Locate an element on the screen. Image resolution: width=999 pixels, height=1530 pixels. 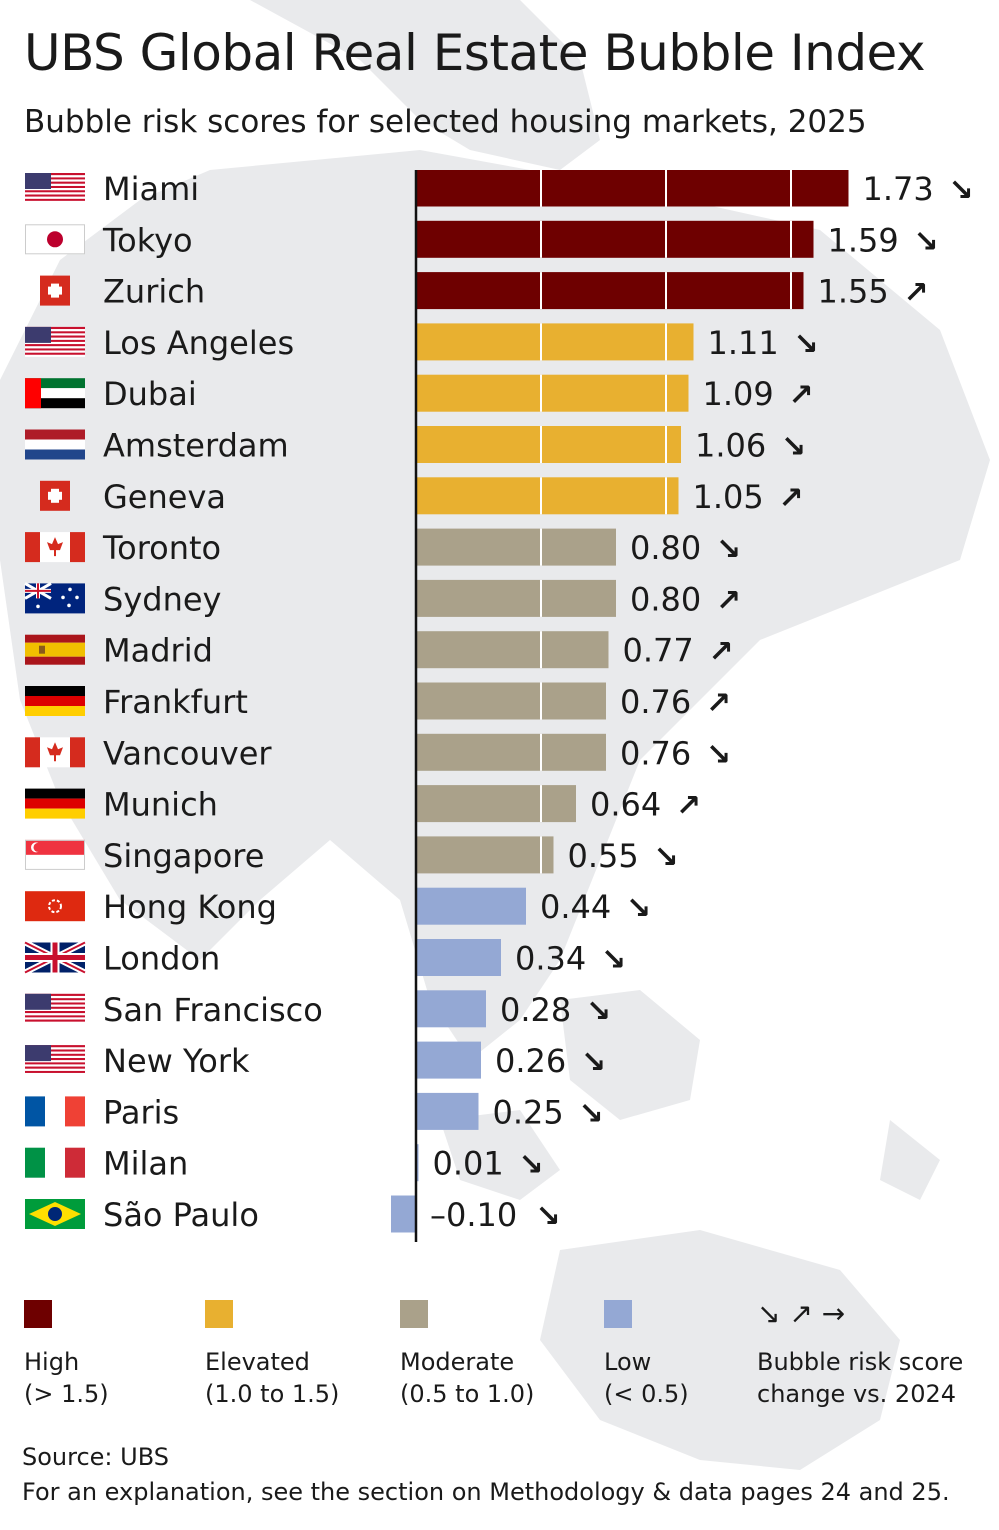
legend-item-trend: ↘ ↗ → Bubble risk score change vs. 2024 is located at coordinates (860, 1355).